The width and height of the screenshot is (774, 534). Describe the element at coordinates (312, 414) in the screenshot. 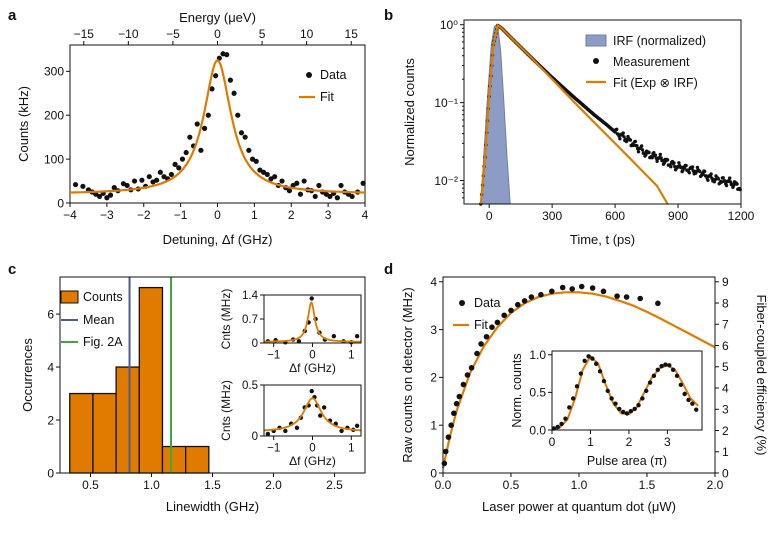

I see `inset-fit-line` at that location.